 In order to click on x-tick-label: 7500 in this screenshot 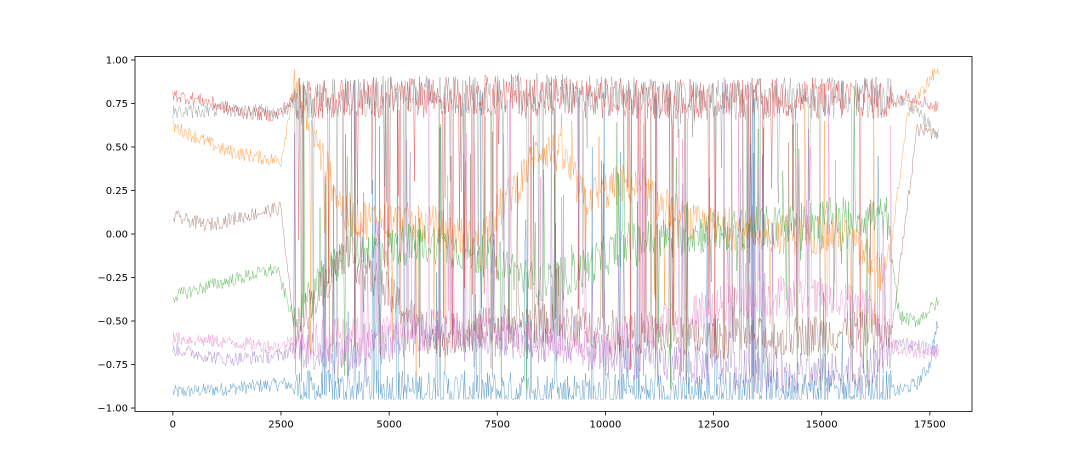, I will do `click(497, 425)`.